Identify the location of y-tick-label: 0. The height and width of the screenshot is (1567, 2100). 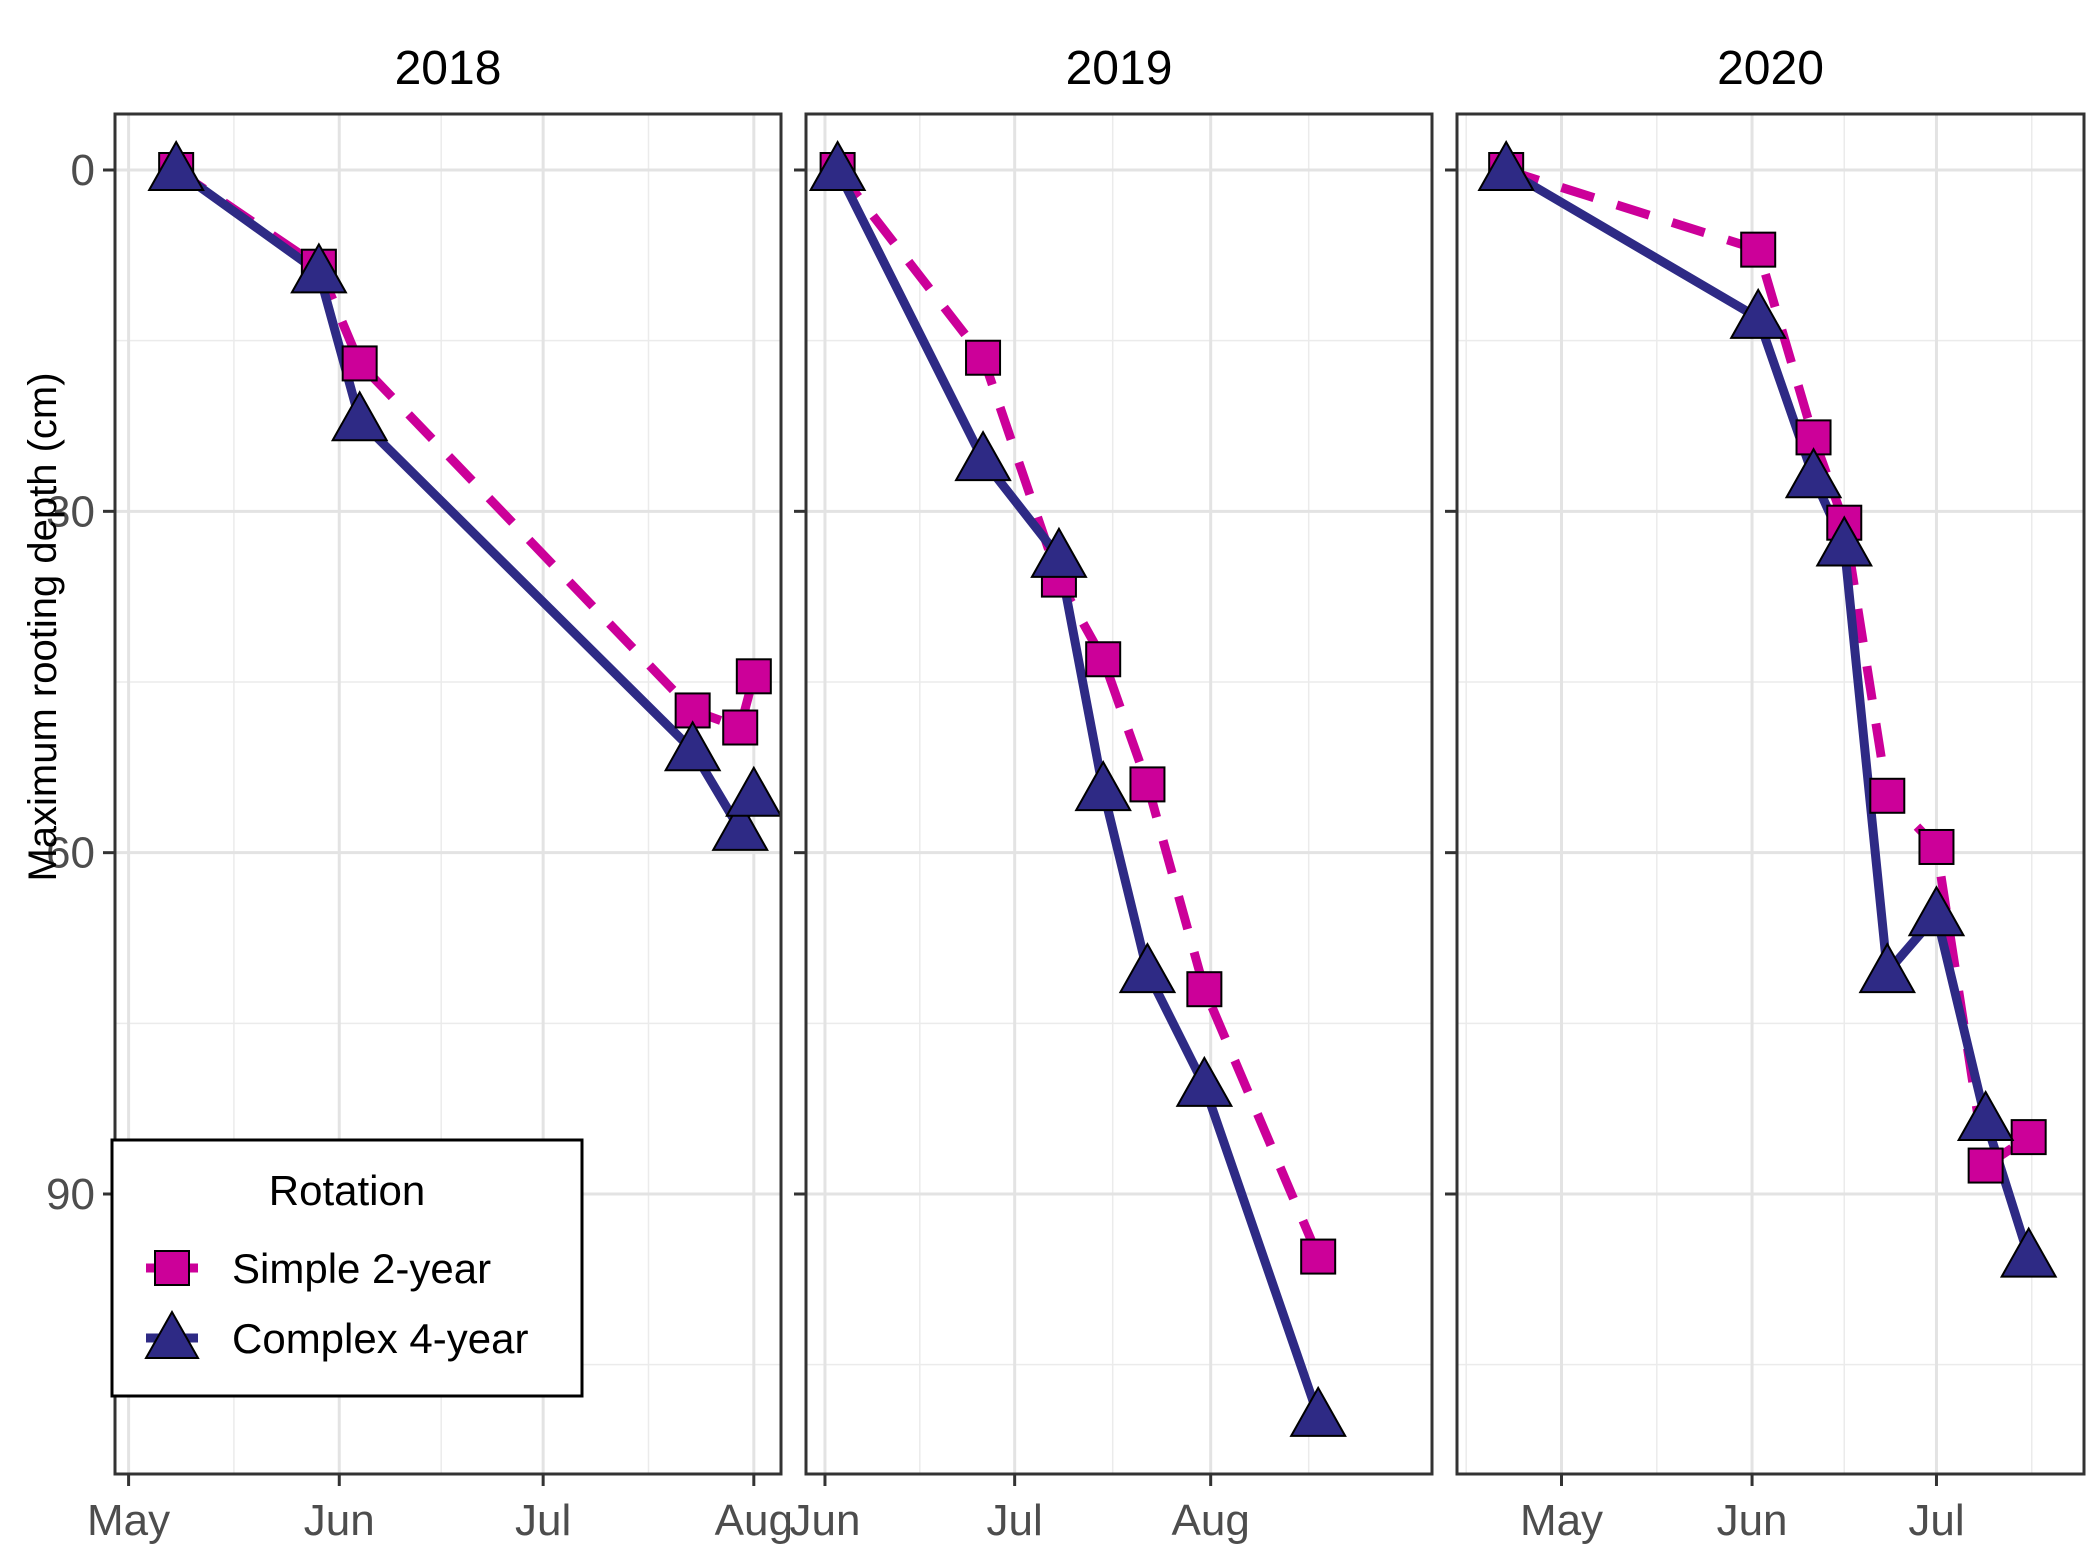
(83, 170).